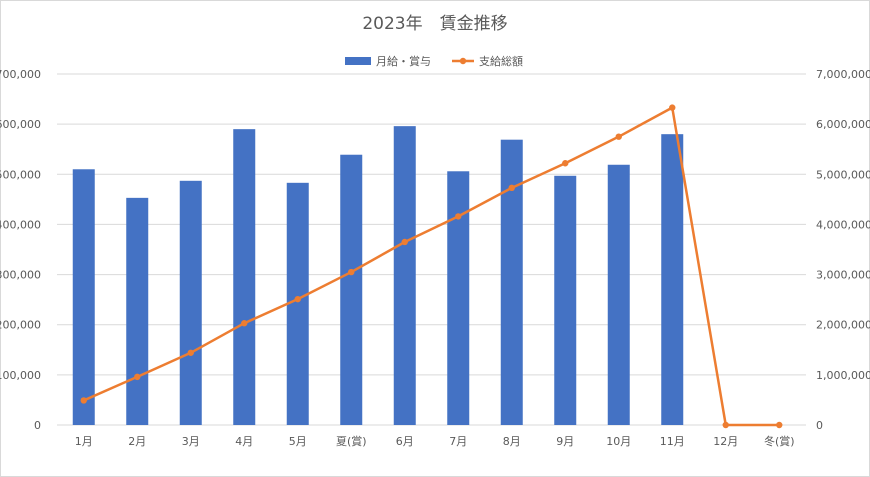 The height and width of the screenshot is (477, 870). I want to click on chart-title: 2023年 賃金推移, so click(434, 24).